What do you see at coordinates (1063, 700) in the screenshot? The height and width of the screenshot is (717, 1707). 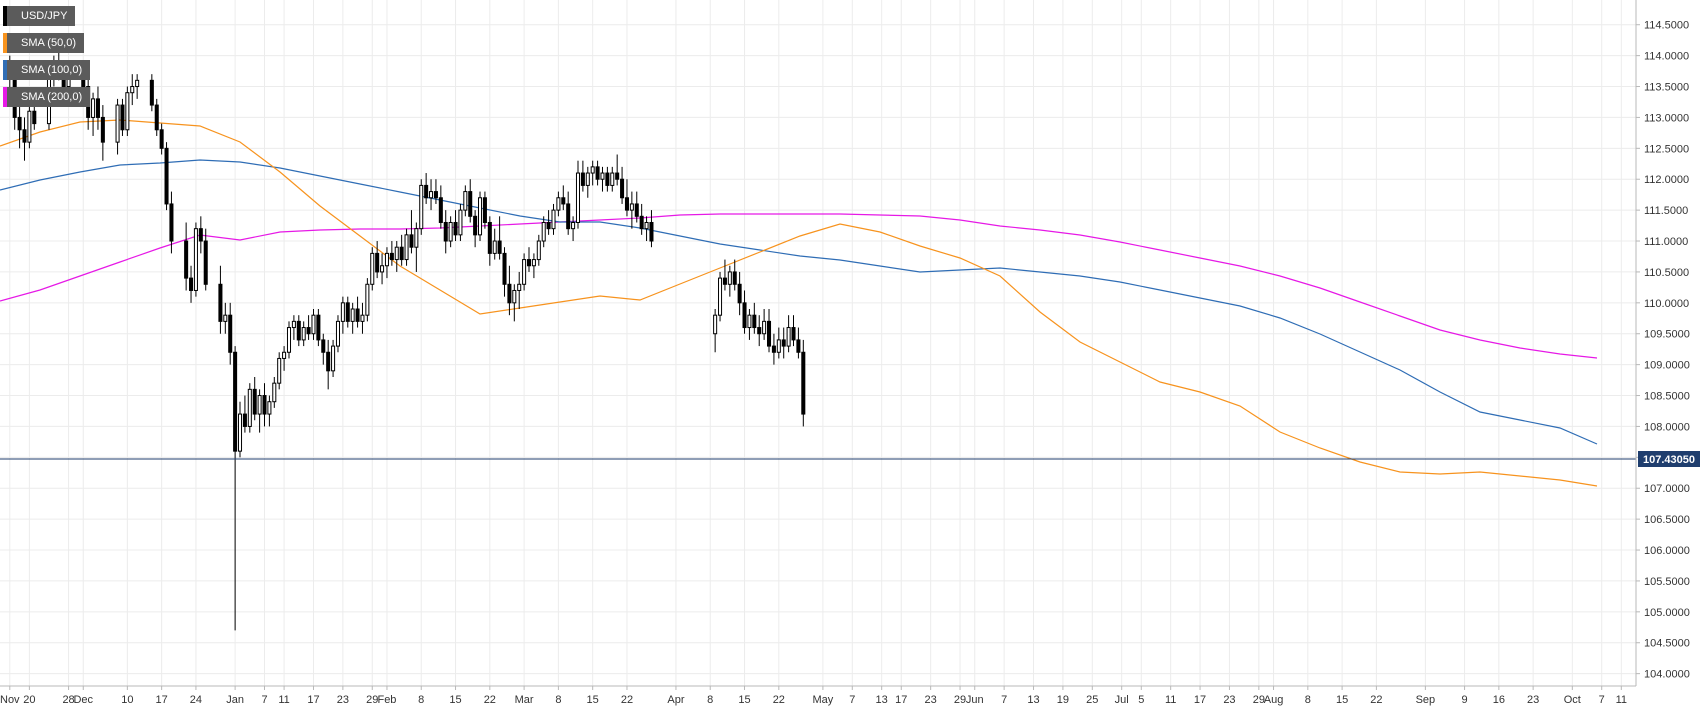 I see `x-tick-label: 19` at bounding box center [1063, 700].